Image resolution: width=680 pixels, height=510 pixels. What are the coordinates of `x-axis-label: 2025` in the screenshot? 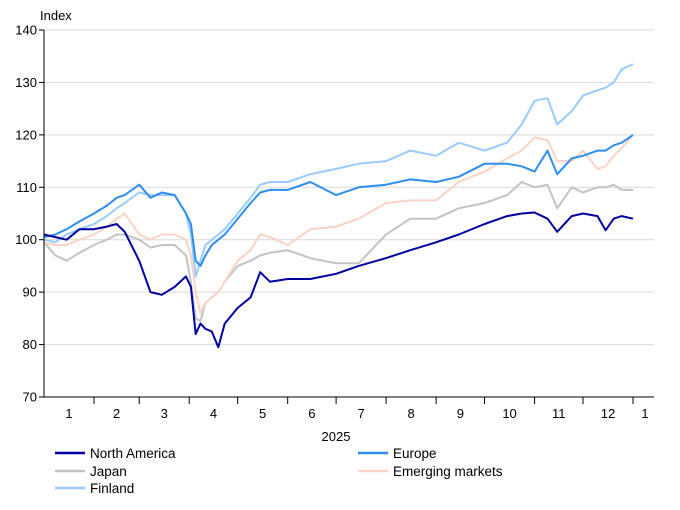 It's located at (336, 436).